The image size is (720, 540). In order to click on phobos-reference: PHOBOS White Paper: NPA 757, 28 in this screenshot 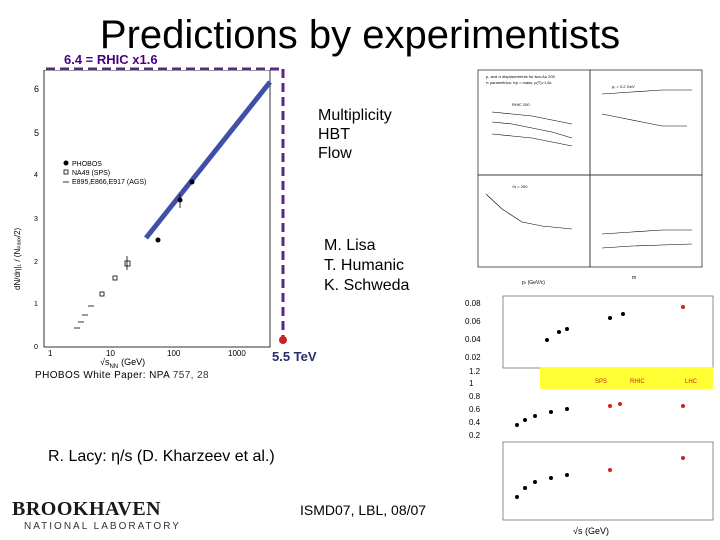, I will do `click(122, 375)`.